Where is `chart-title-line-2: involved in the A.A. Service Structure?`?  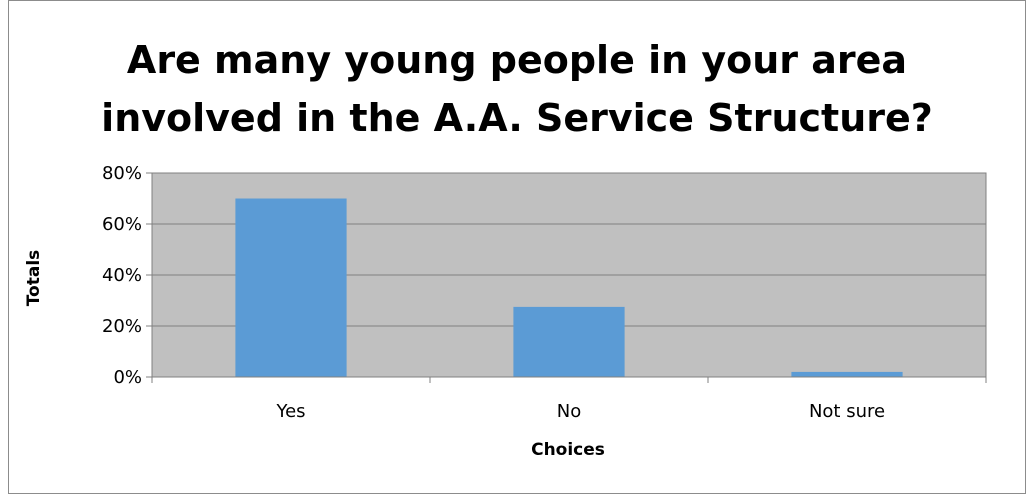 chart-title-line-2: involved in the A.A. Service Structure? is located at coordinates (517, 118).